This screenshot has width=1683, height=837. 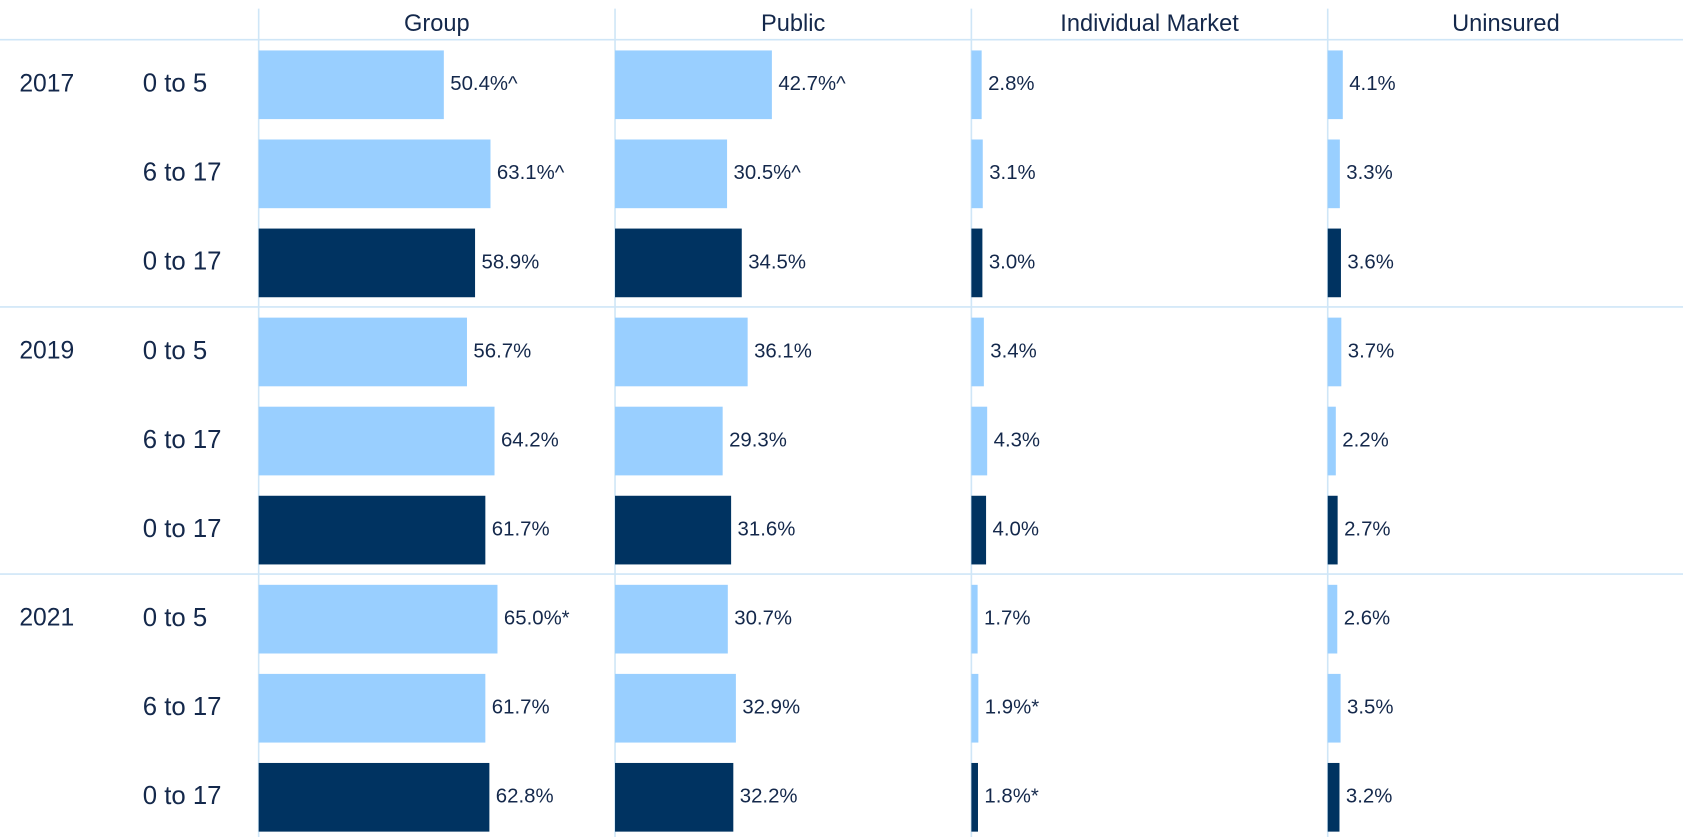 I want to click on value-label: 63.1%^, so click(x=531, y=173).